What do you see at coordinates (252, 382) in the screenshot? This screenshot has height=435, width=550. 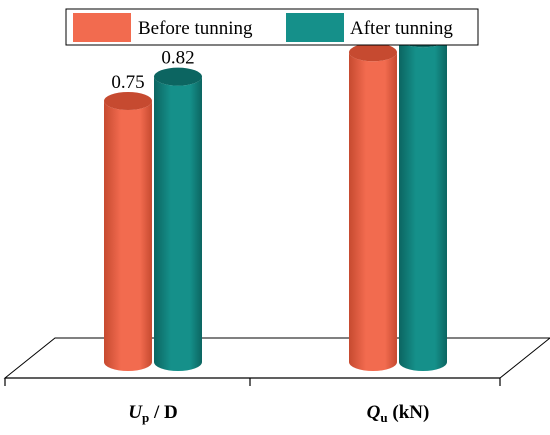 I see `x-axis-ticks` at bounding box center [252, 382].